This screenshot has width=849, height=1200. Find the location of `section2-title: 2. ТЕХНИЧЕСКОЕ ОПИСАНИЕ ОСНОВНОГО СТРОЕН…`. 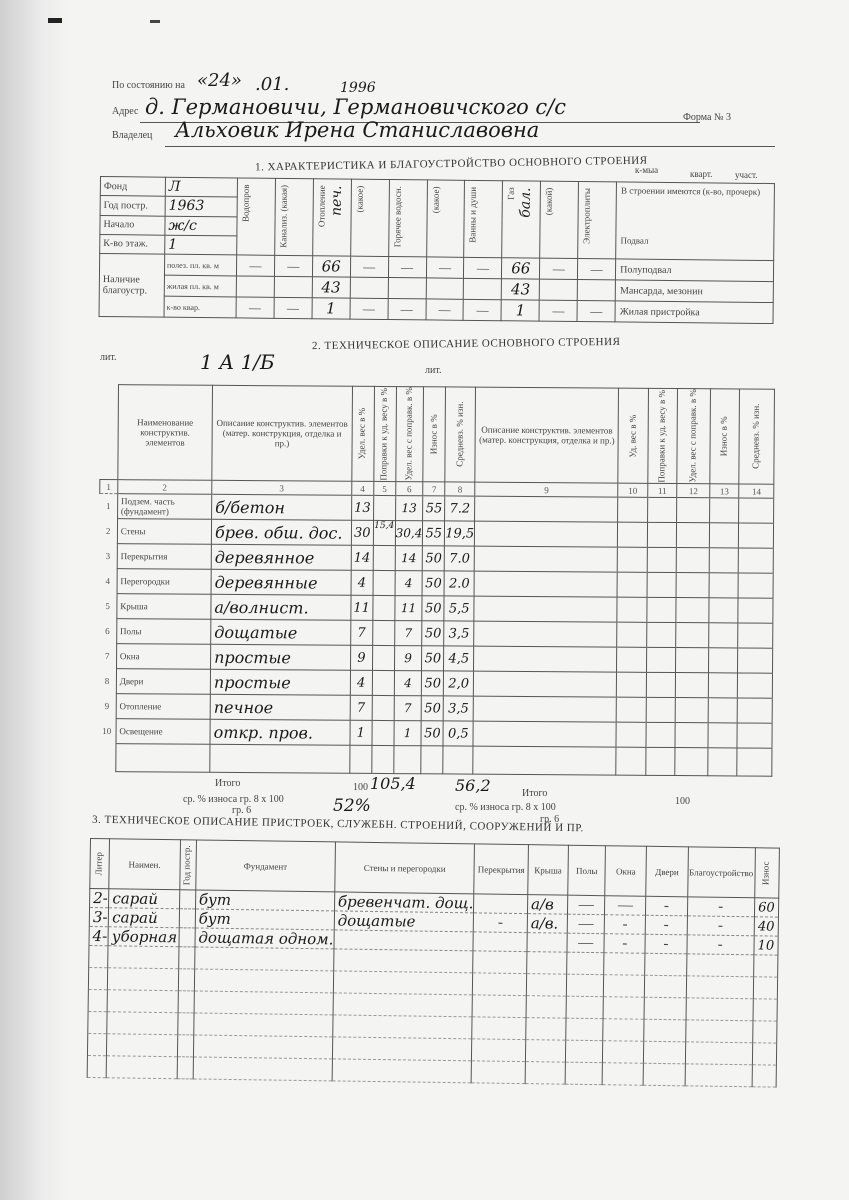

section2-title: 2. ТЕХНИЧЕСКОЕ ОПИСАНИЕ ОСНОВНОГО СТРОЕН… is located at coordinates (466, 344).